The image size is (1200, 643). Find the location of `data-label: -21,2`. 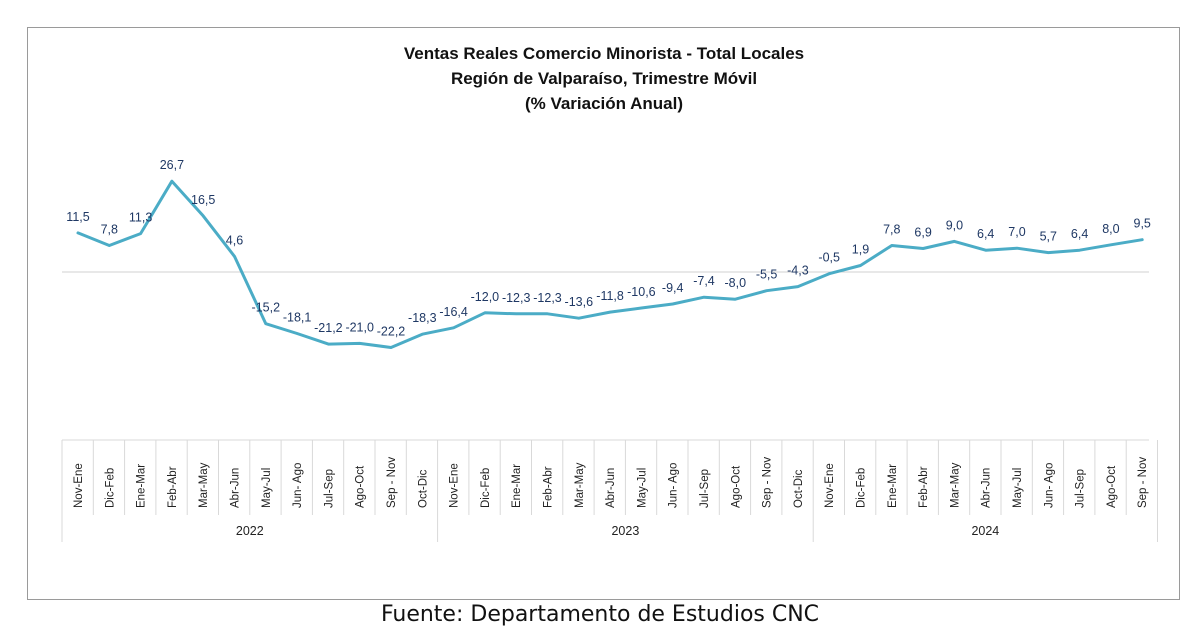

data-label: -21,2 is located at coordinates (328, 328).